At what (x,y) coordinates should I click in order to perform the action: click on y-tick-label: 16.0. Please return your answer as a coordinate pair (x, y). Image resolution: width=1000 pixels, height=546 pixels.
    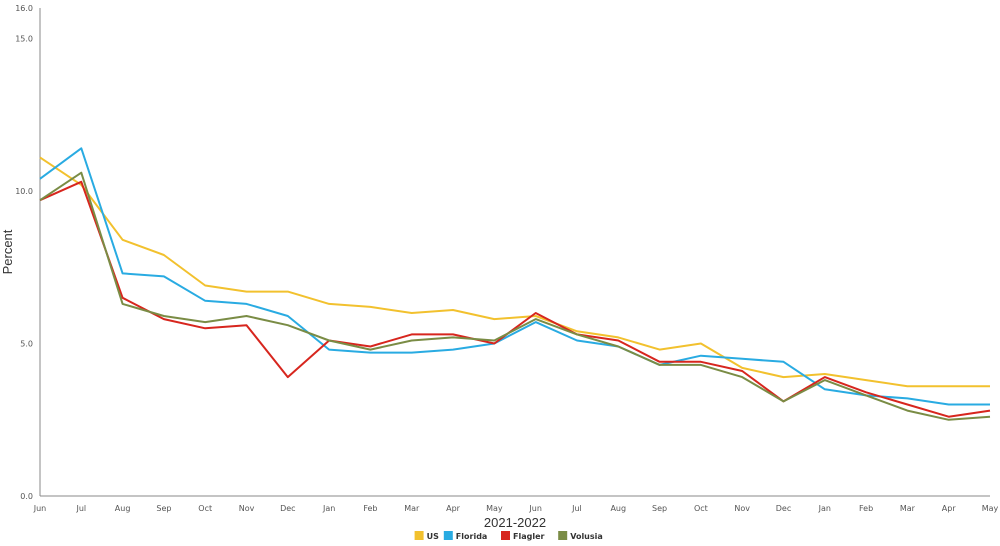
    Looking at the image, I should click on (24, 8).